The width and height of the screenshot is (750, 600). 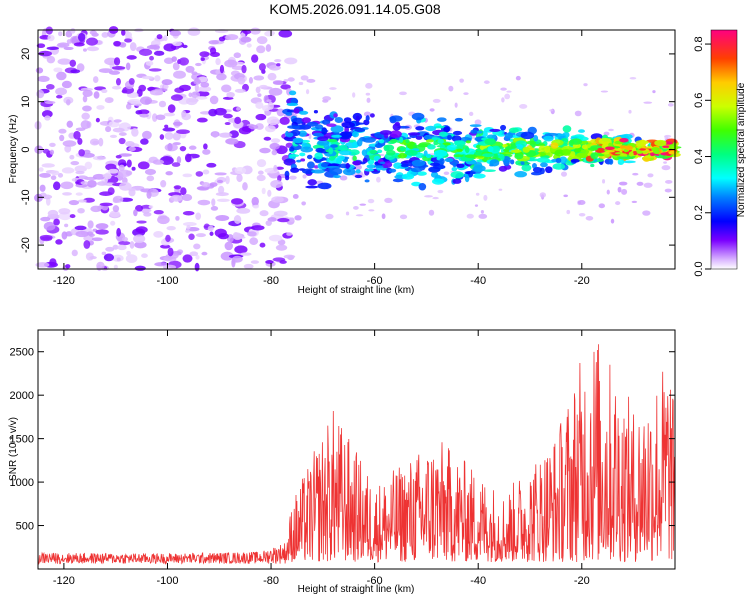 What do you see at coordinates (354, 9) in the screenshot?
I see `chart-title: KOM5.2026.091.14.05.G08` at bounding box center [354, 9].